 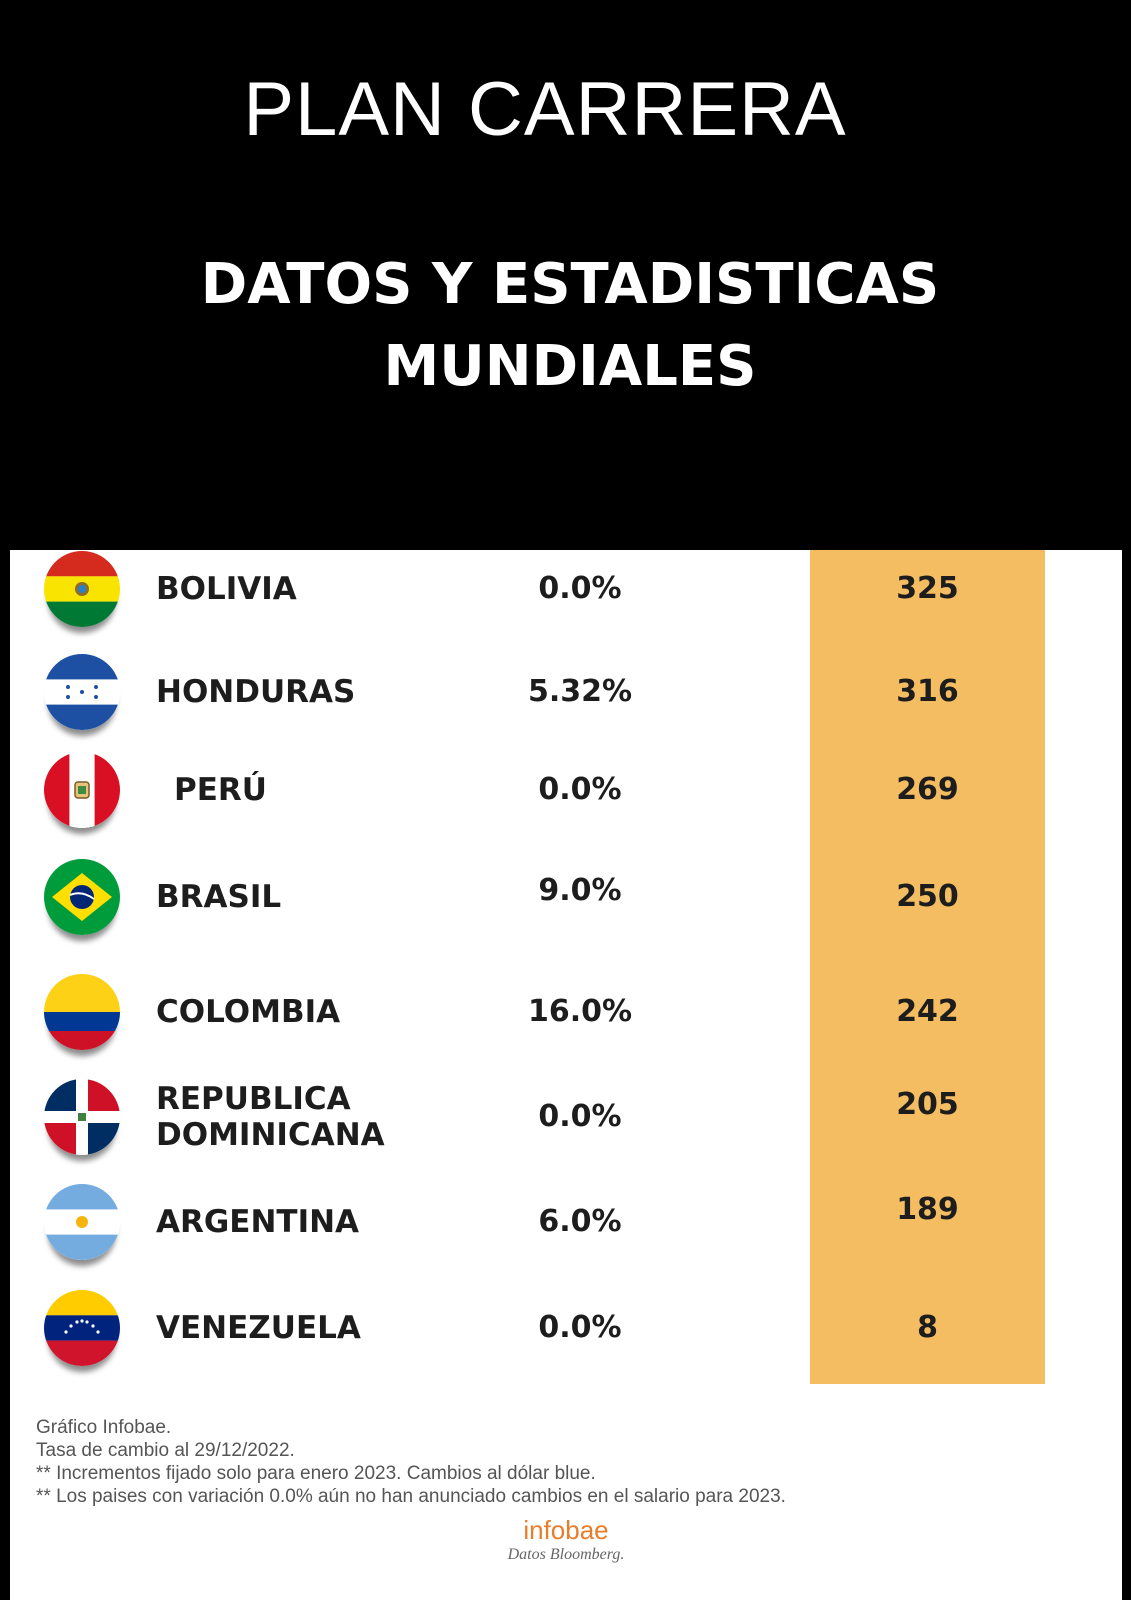 What do you see at coordinates (570, 366) in the screenshot?
I see `headline-line-2: MUNDIALES` at bounding box center [570, 366].